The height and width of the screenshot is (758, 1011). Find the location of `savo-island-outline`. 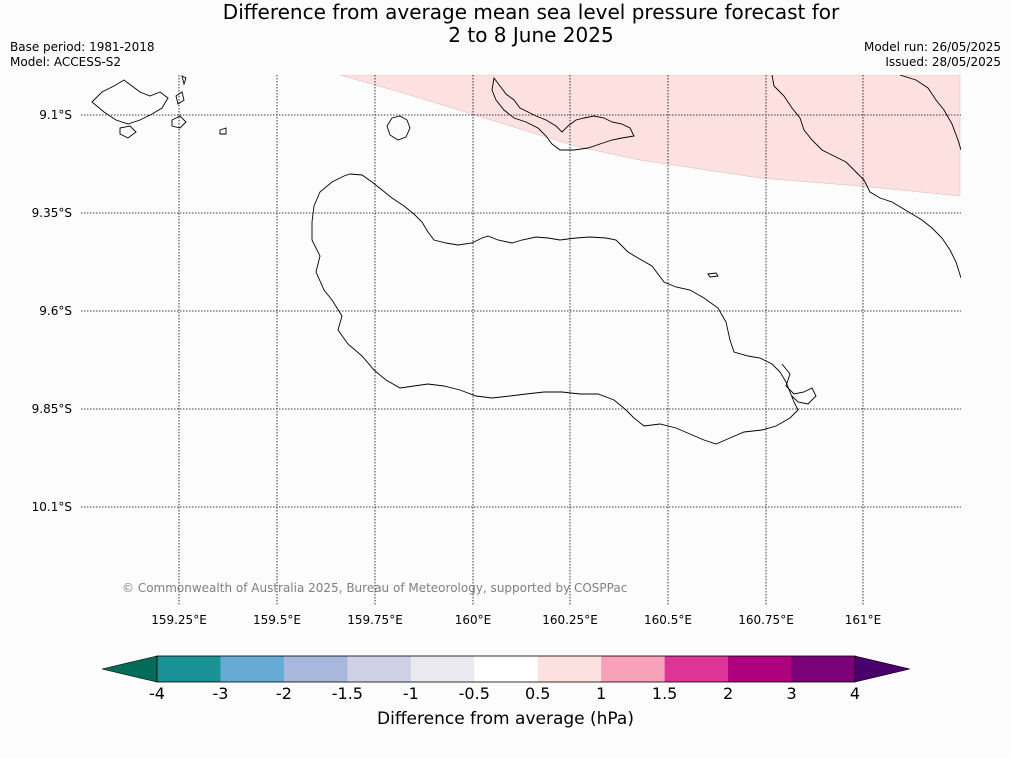

savo-island-outline is located at coordinates (398, 128).